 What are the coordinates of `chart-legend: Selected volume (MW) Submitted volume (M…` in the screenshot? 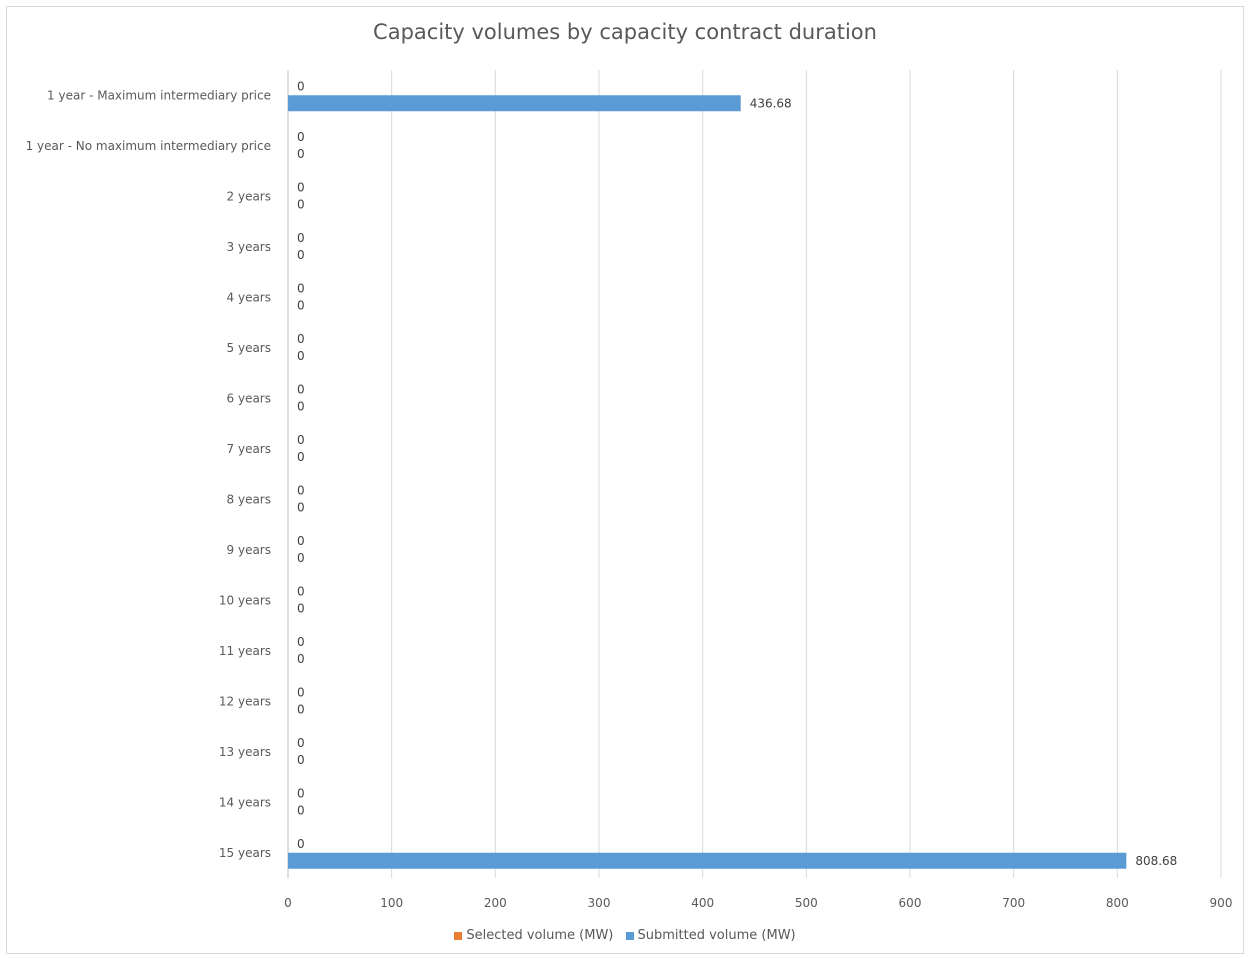 It's located at (625, 936).